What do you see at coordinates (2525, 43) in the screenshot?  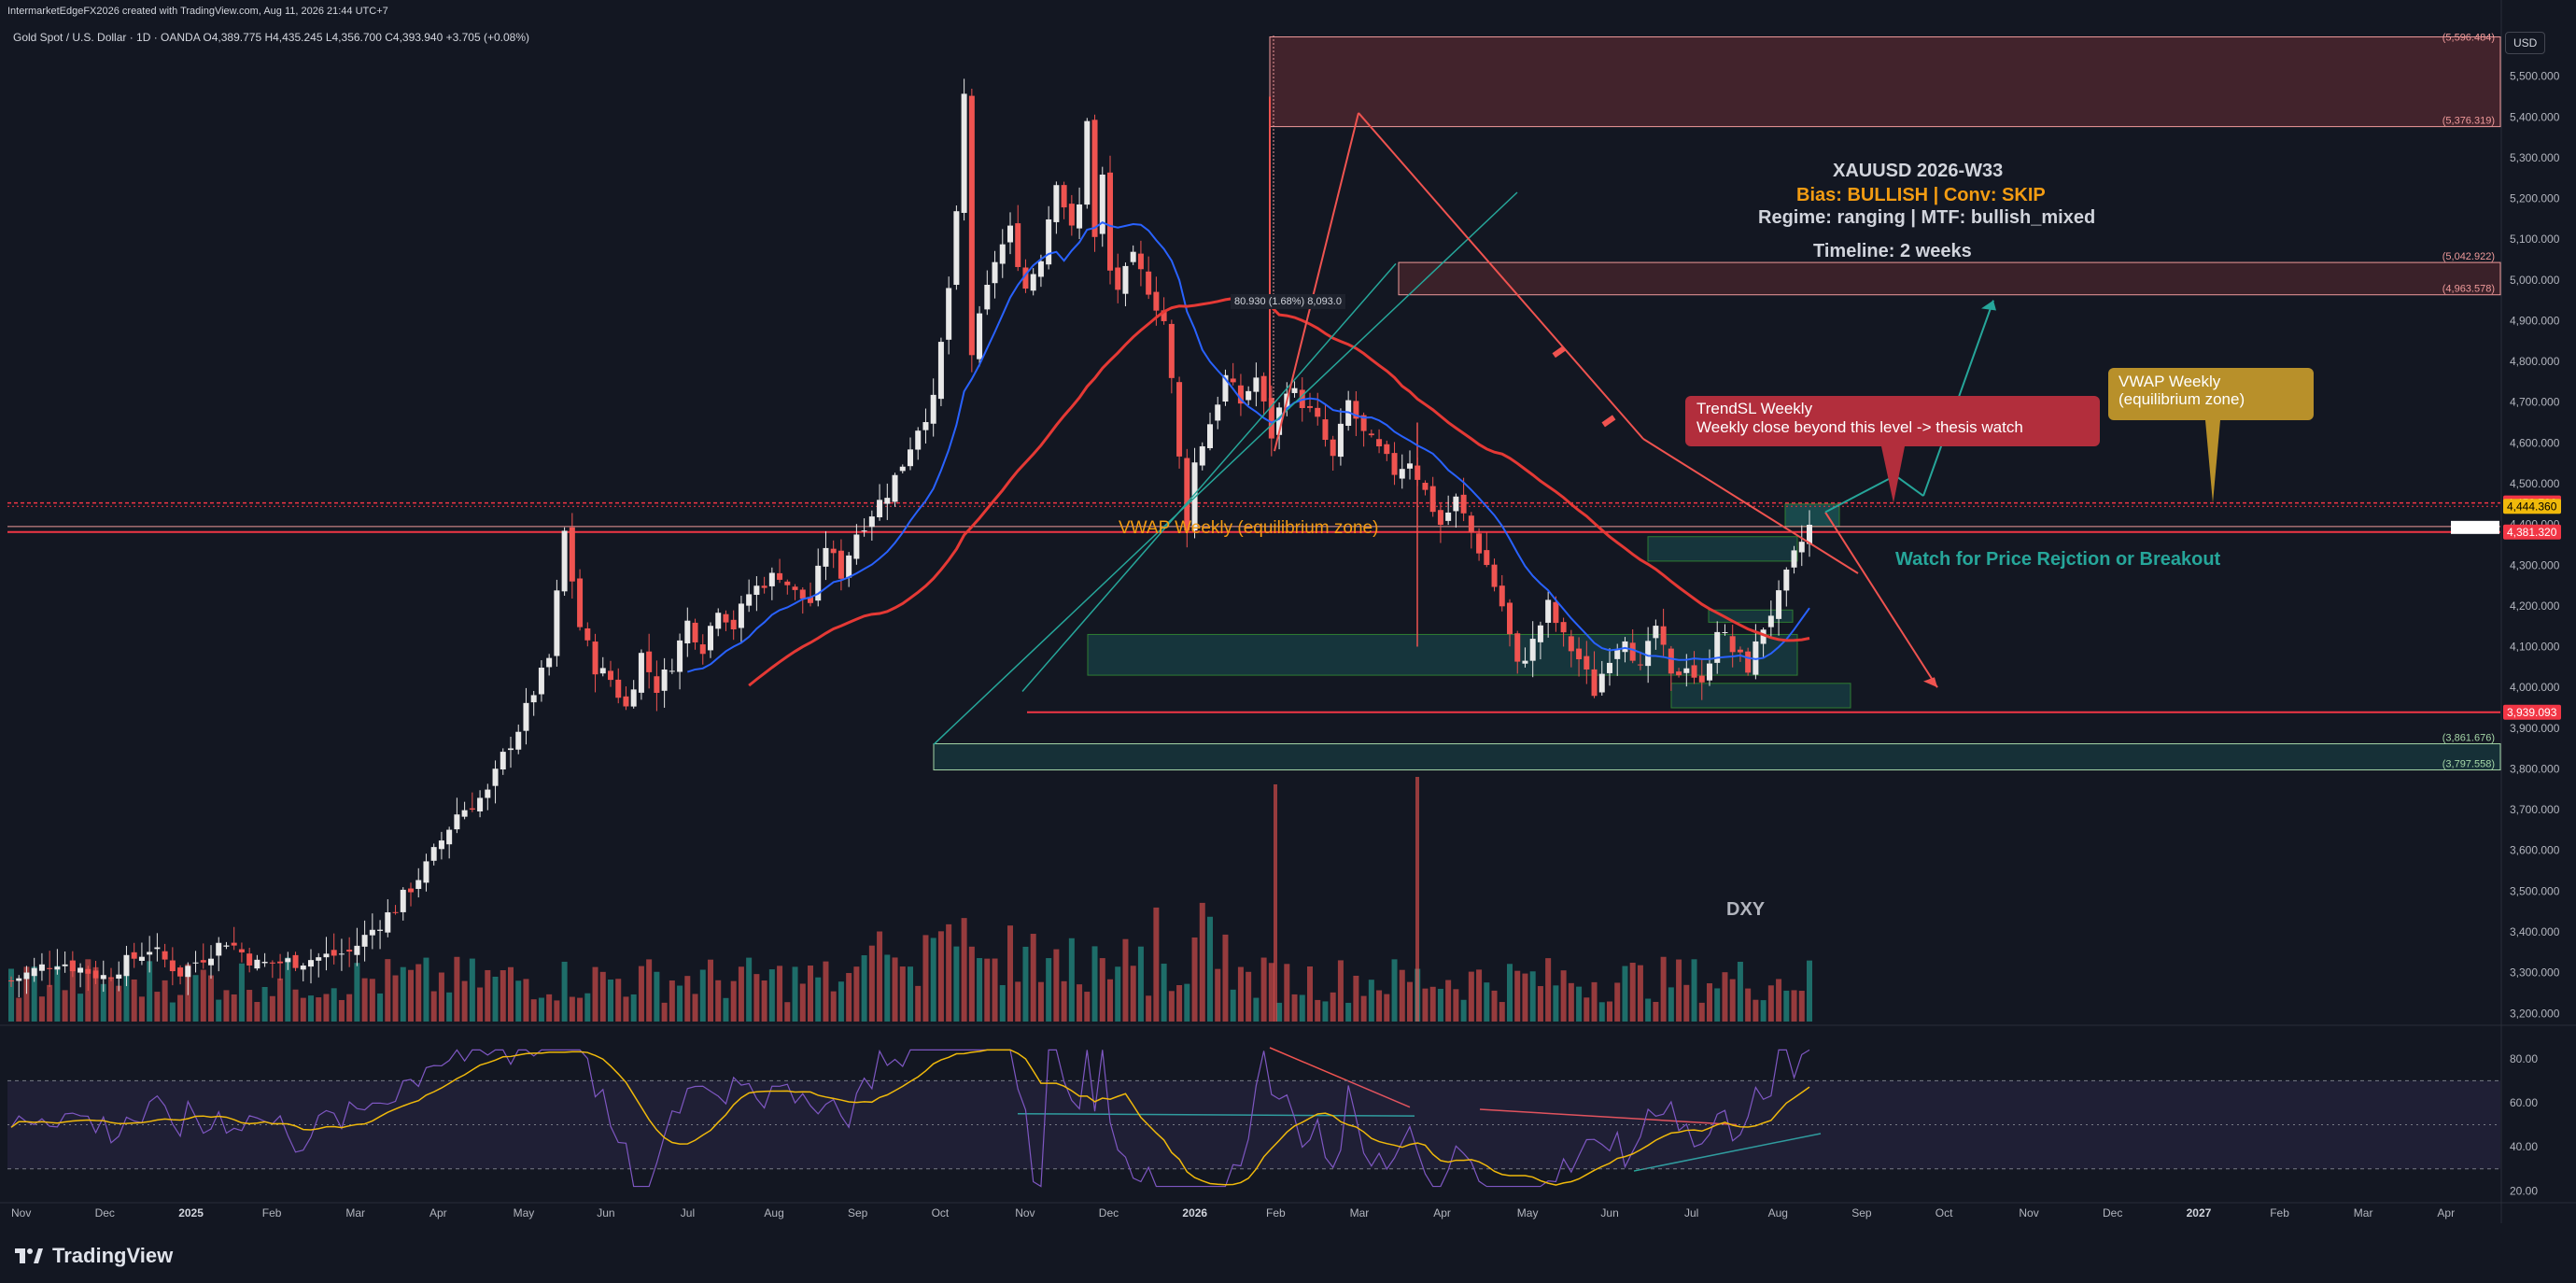 I see `currency-button: USD` at bounding box center [2525, 43].